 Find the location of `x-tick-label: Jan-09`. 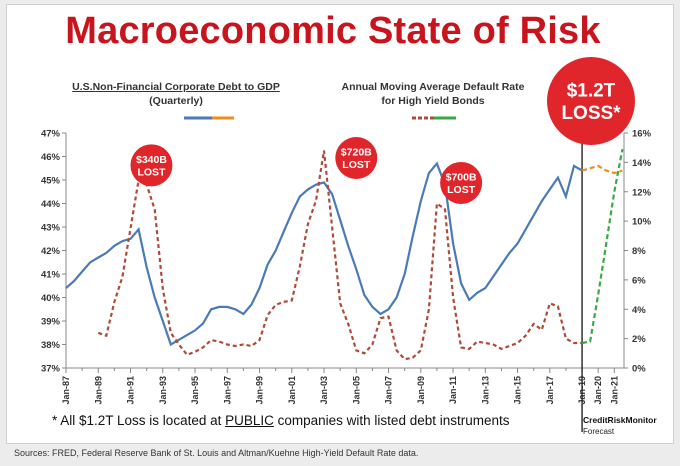

x-tick-label: Jan-09 is located at coordinates (421, 390).